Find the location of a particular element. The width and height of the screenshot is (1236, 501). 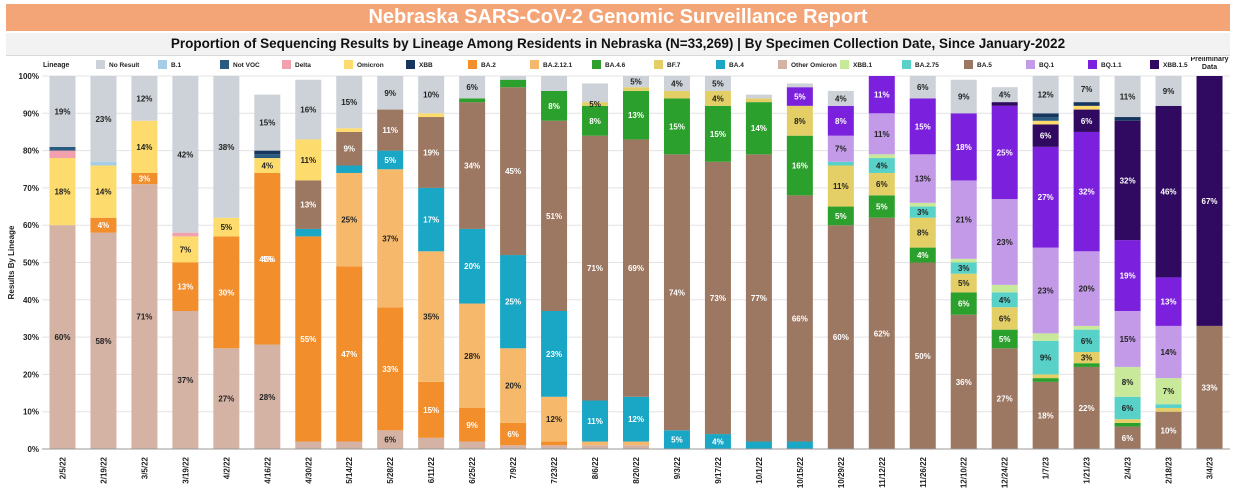

data-label-ba-4-6: 13% is located at coordinates (636, 115).